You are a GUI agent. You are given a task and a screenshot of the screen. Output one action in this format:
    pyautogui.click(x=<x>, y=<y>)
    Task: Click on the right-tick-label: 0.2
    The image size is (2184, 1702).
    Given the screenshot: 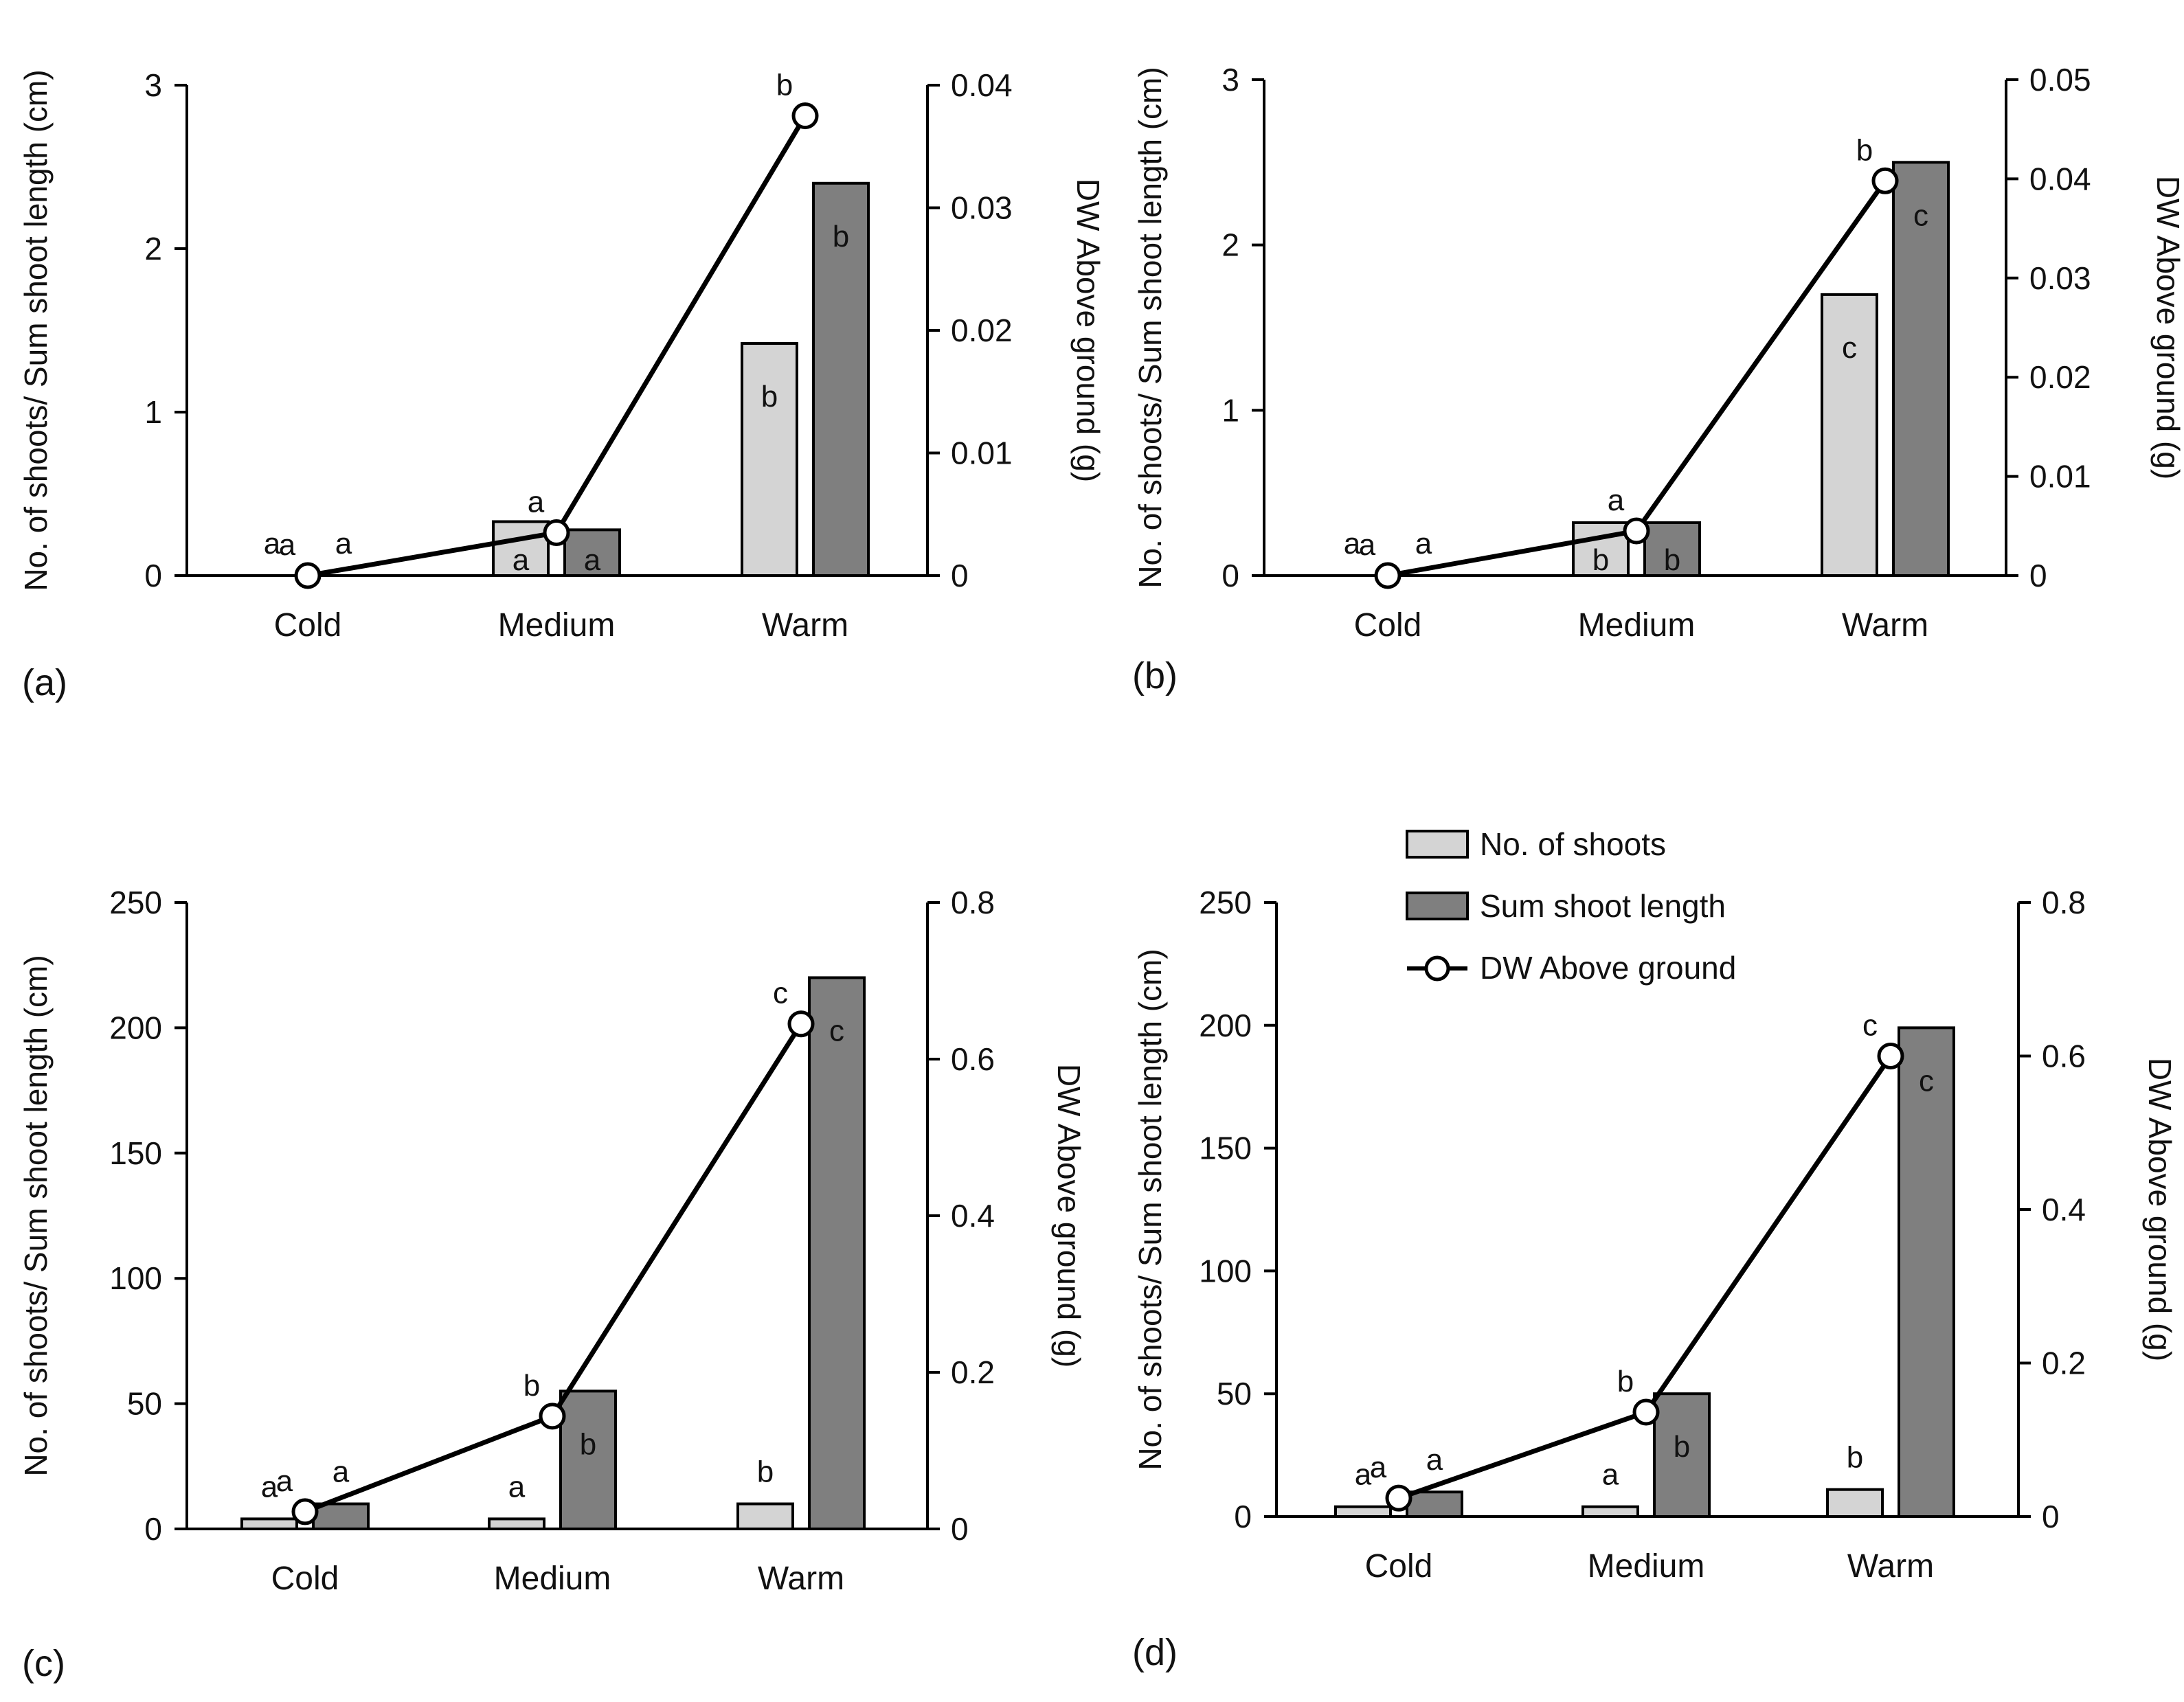 What is the action you would take?
    pyautogui.click(x=973, y=1372)
    